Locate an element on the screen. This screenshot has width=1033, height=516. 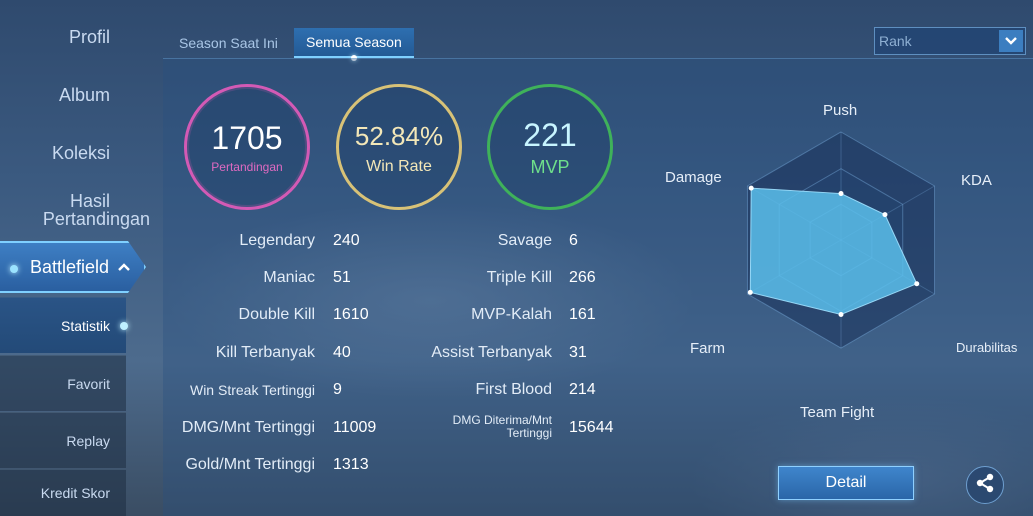
mvp-summary-circle: 221 MVP is located at coordinates (550, 147).